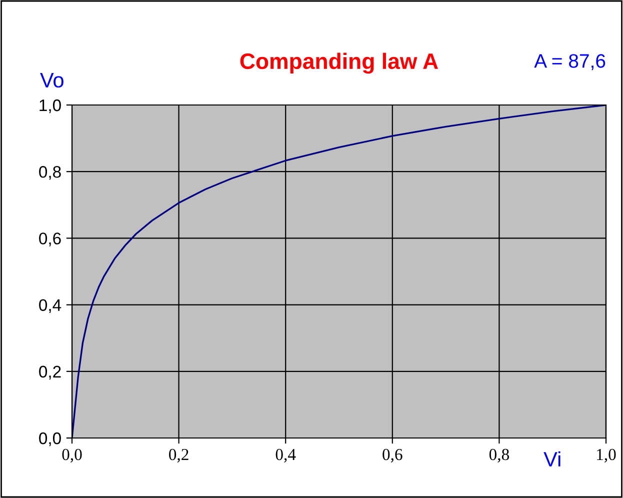  I want to click on chart-title: Companding law A, so click(339, 63).